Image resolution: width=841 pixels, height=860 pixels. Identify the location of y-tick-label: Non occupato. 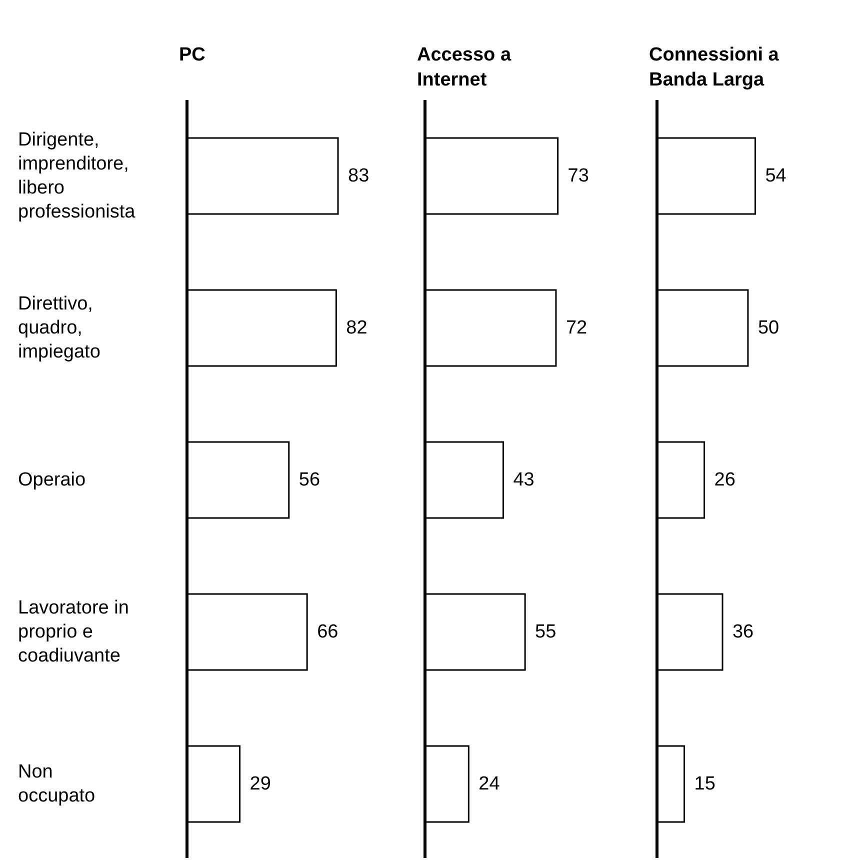
(57, 784).